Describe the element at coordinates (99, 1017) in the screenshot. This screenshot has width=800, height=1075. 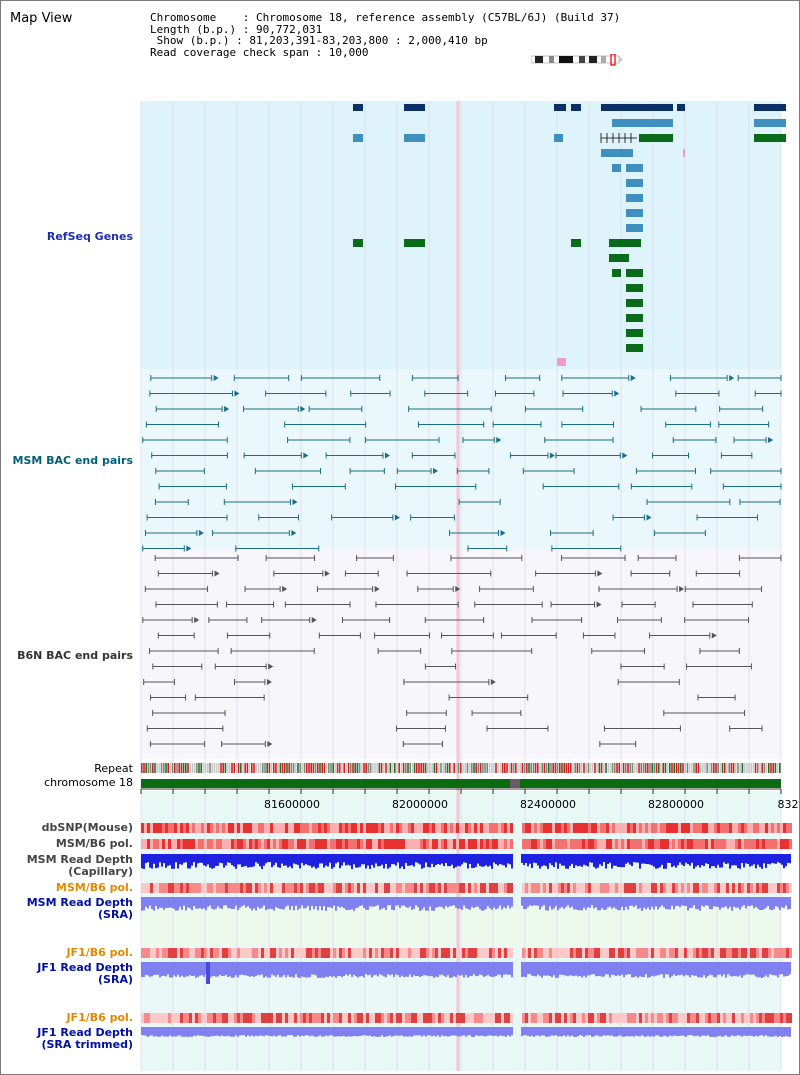
I see `jf1-b6-pol-trim-label: JF1/B6 pol.` at that location.